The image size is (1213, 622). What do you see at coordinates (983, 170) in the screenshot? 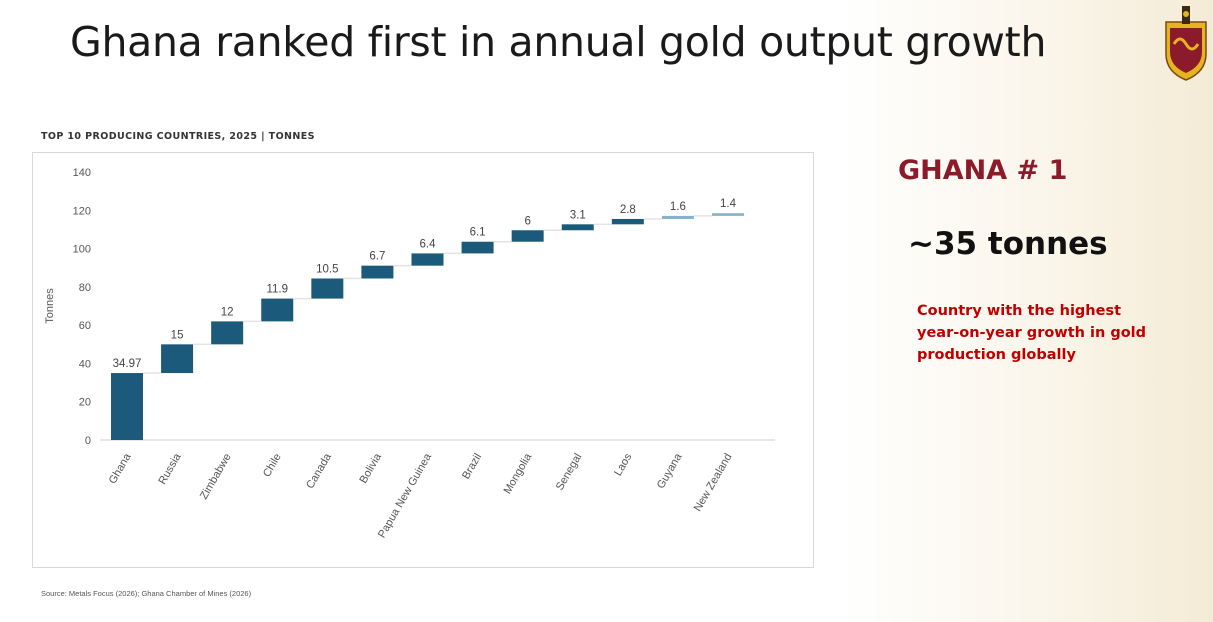
I see `ranking-heading: GHANA # 1` at bounding box center [983, 170].